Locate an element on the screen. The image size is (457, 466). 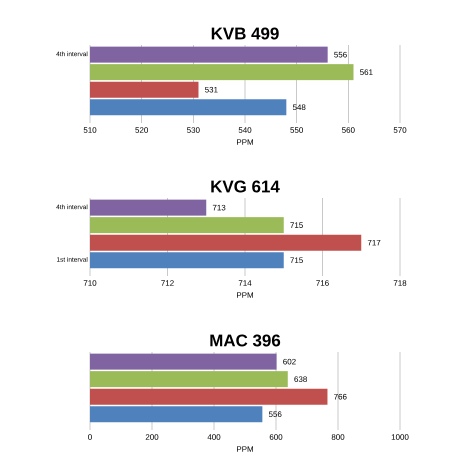
chart-title: KVG 614 is located at coordinates (245, 186).